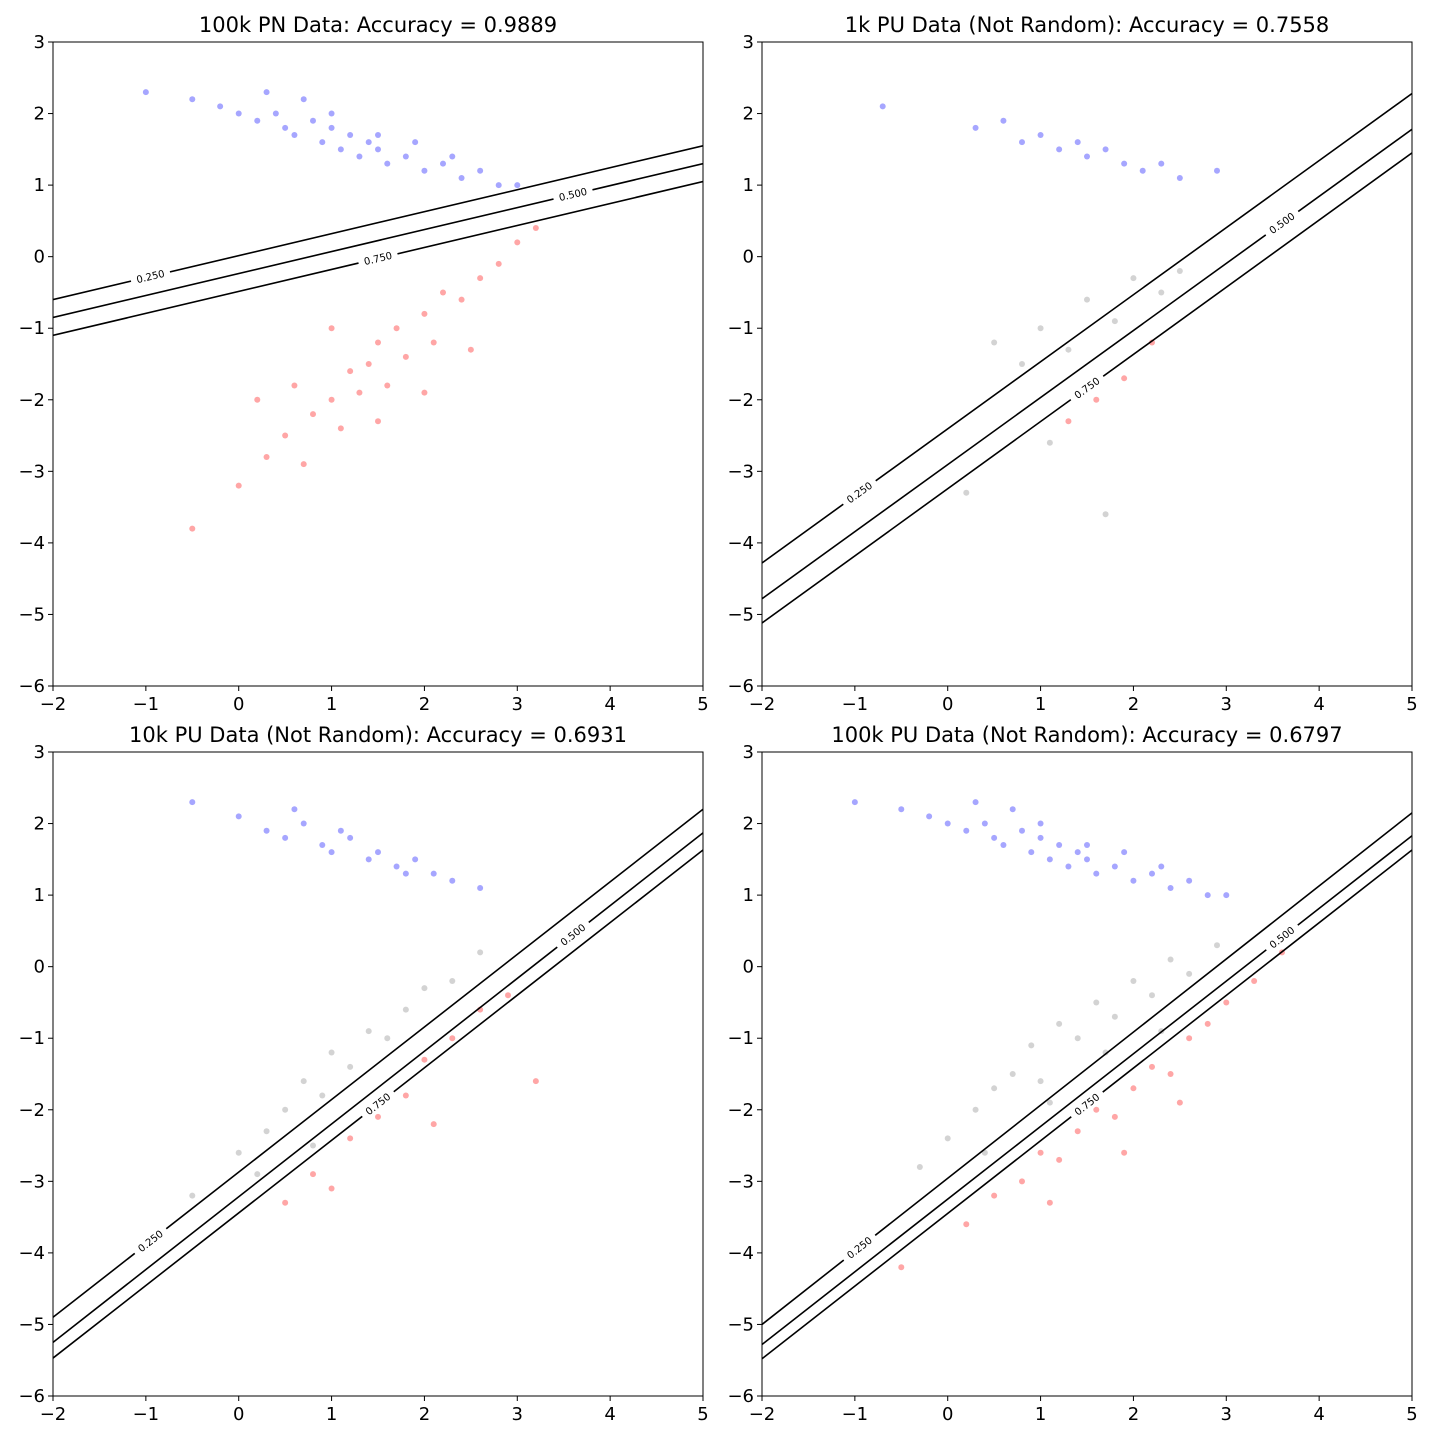 The image size is (1440, 1440). I want to click on y-tick-label: 3, so click(748, 752).